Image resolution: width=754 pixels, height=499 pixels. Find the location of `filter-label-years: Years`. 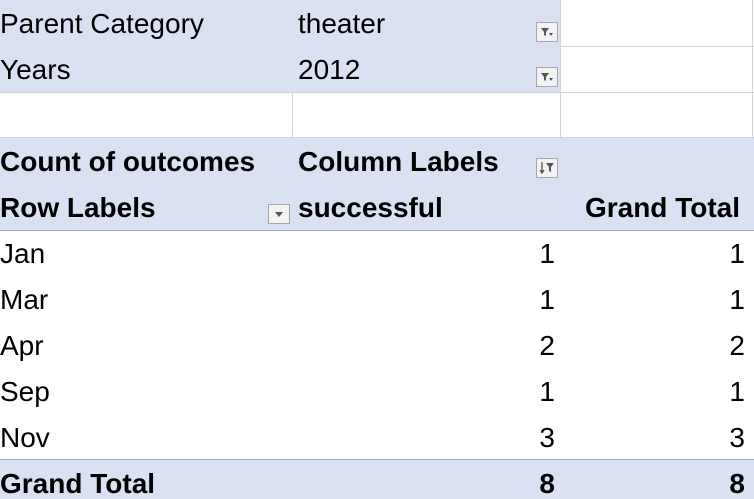

filter-label-years: Years is located at coordinates (35, 69).